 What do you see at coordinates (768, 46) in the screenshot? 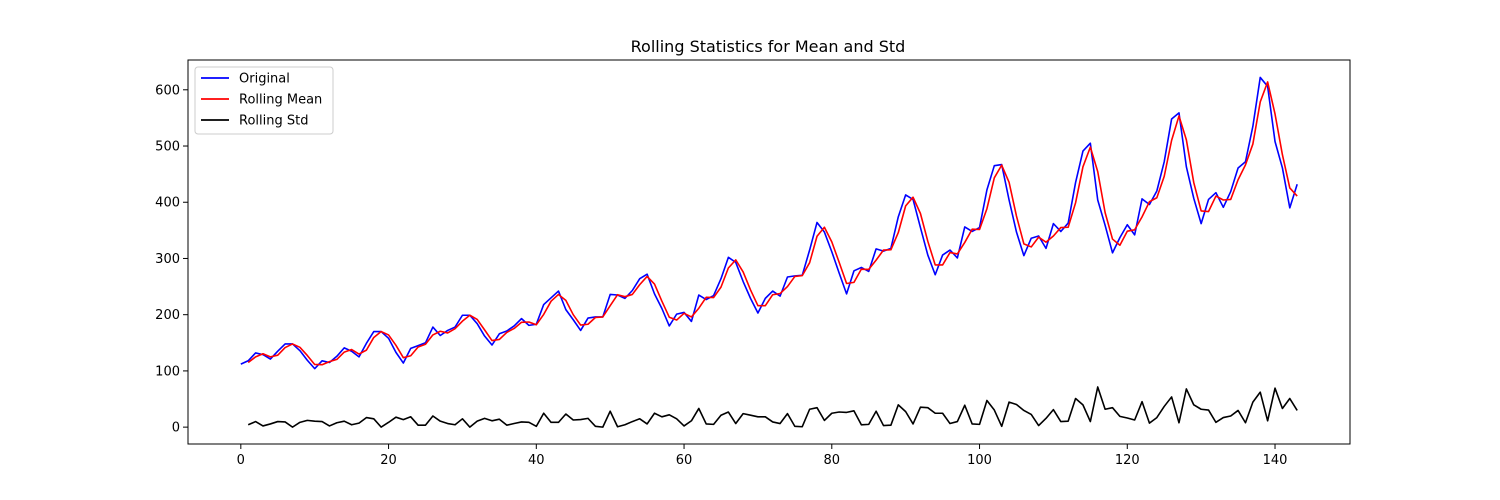
I see `chart-title: Rolling Statistics for Mean and Std` at bounding box center [768, 46].